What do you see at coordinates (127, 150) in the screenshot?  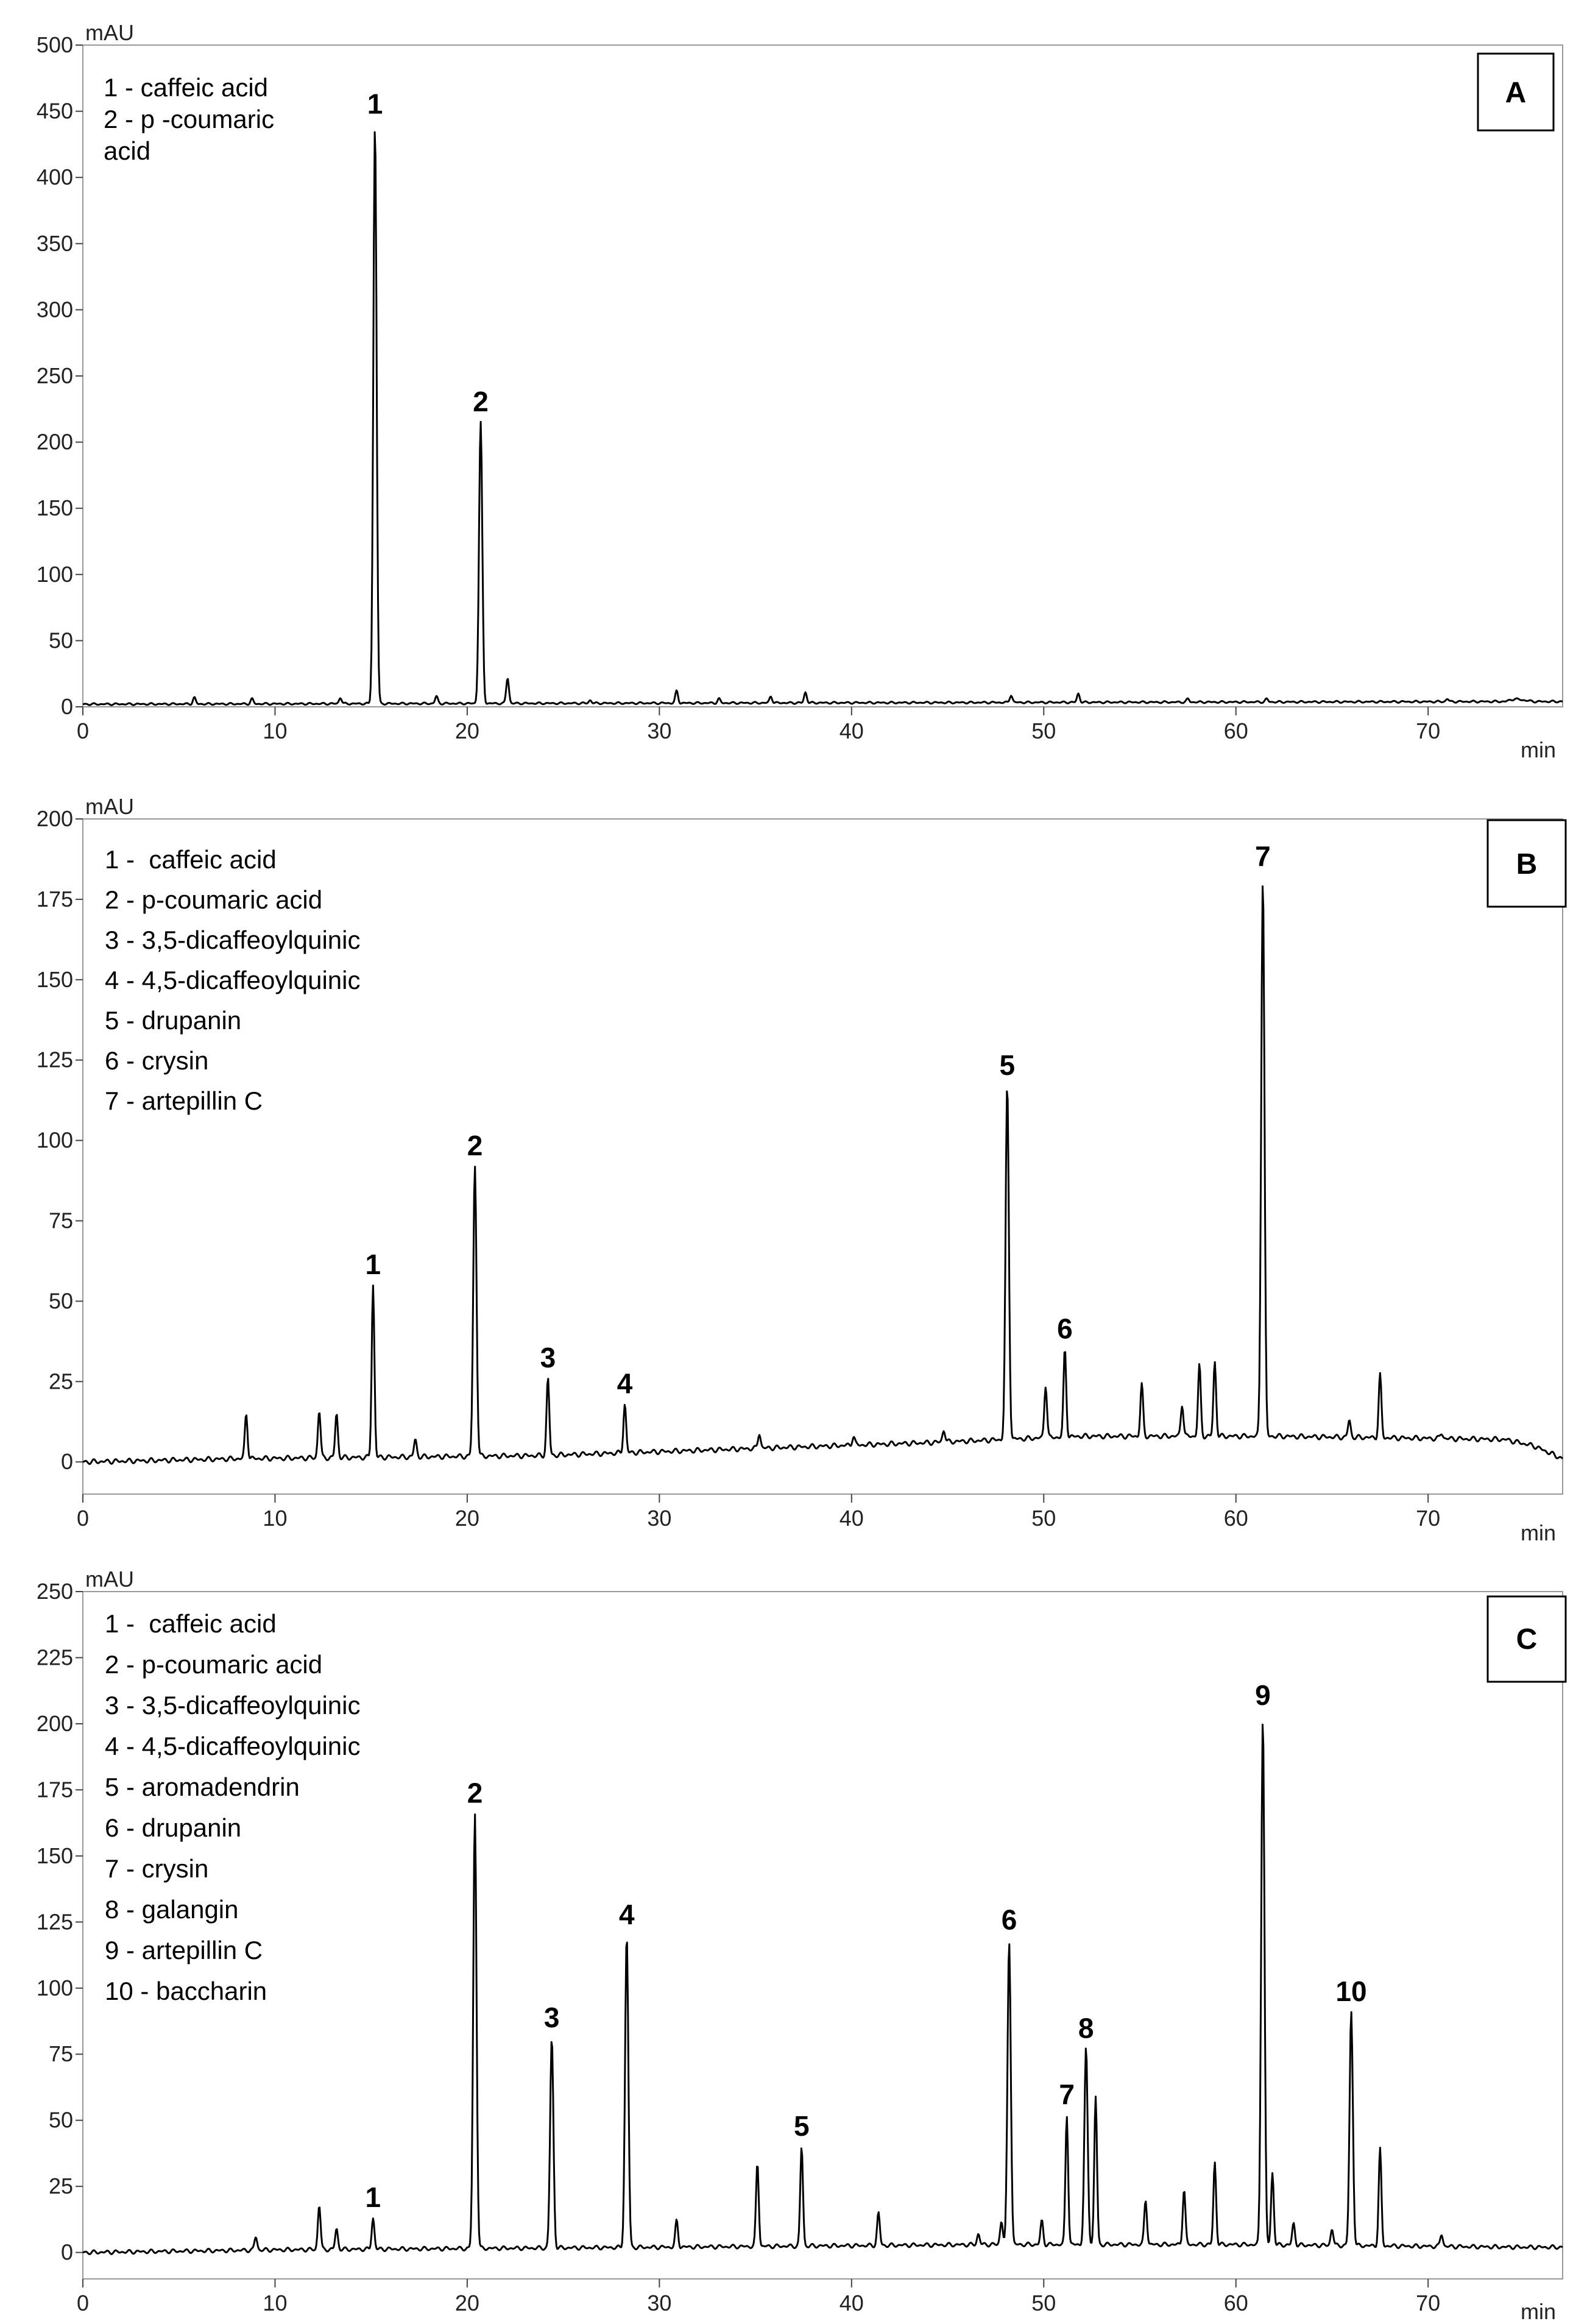 I see `legend-entry: acid` at bounding box center [127, 150].